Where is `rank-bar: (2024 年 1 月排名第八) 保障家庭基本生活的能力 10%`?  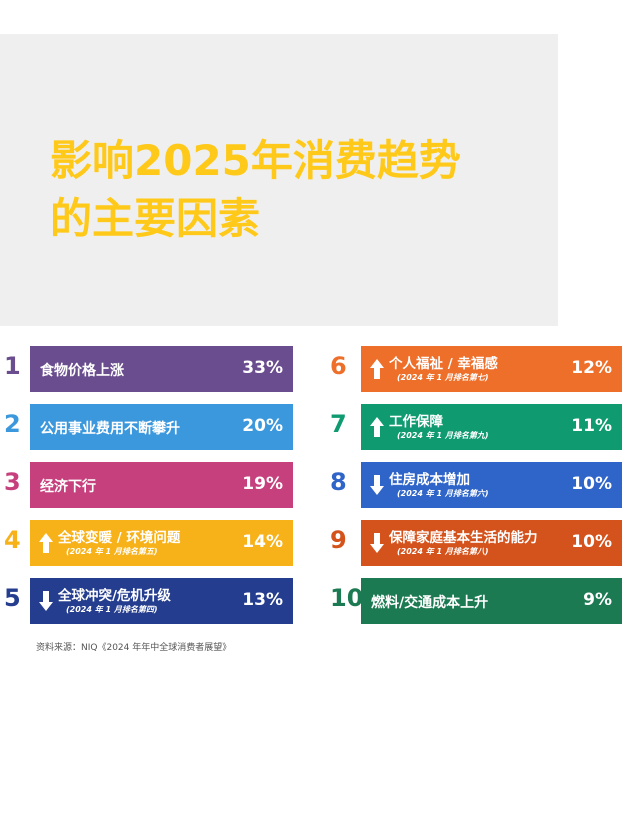
rank-bar: (2024 年 1 月排名第八) 保障家庭基本生活的能力 10% is located at coordinates (491, 543).